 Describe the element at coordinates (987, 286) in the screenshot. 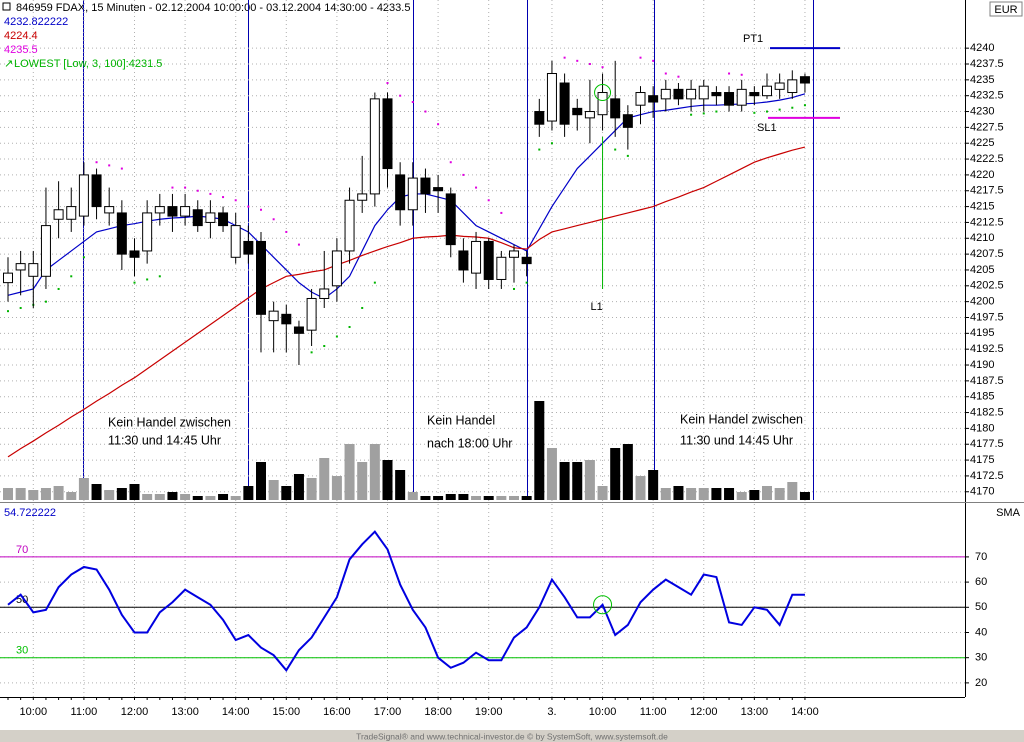

I see `y-tick-label: 4202.5` at that location.